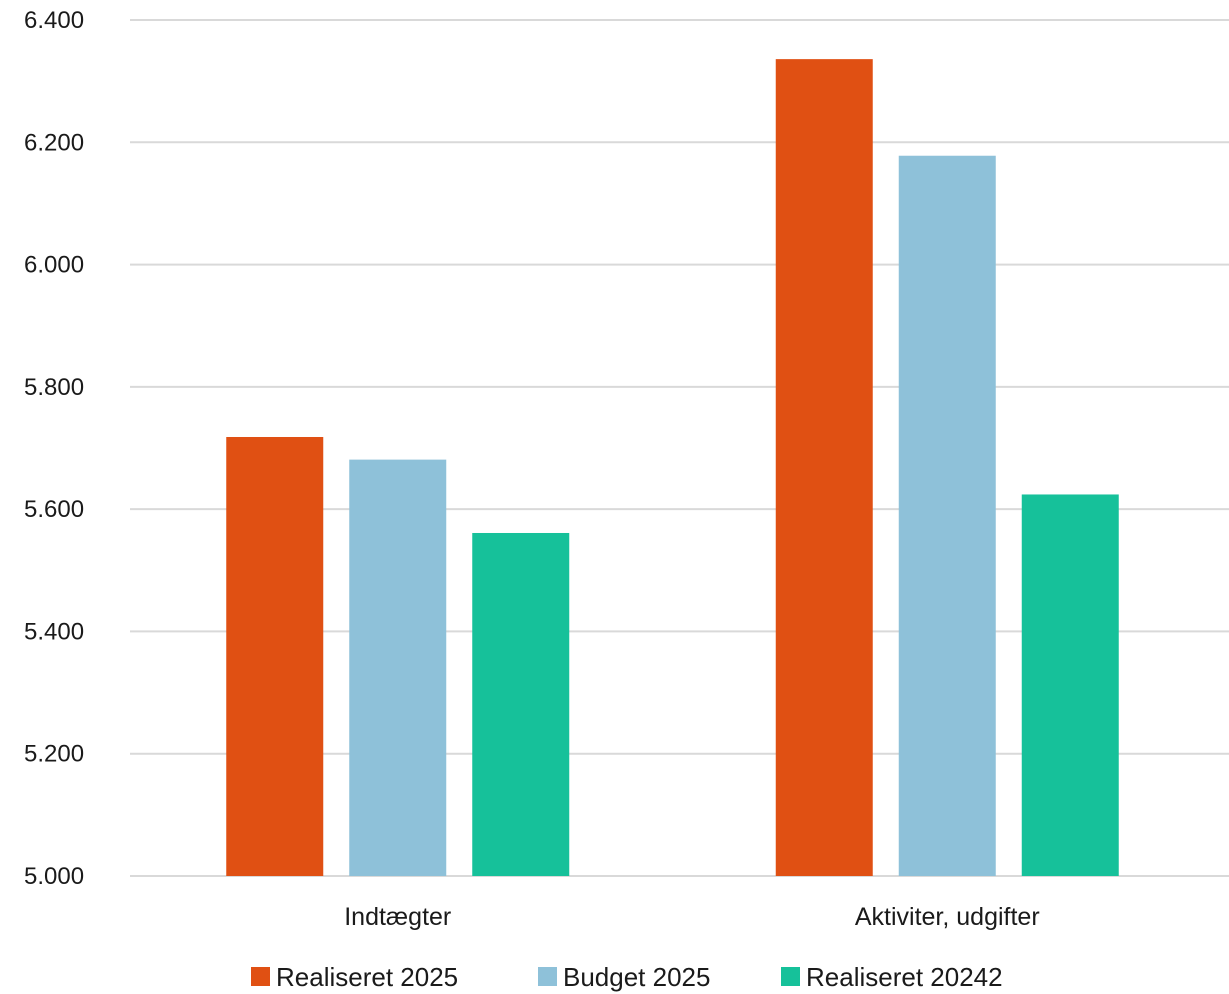  I want to click on x-axis-category-labels: Indtægter Aktiviter, udgifter, so click(691, 917).